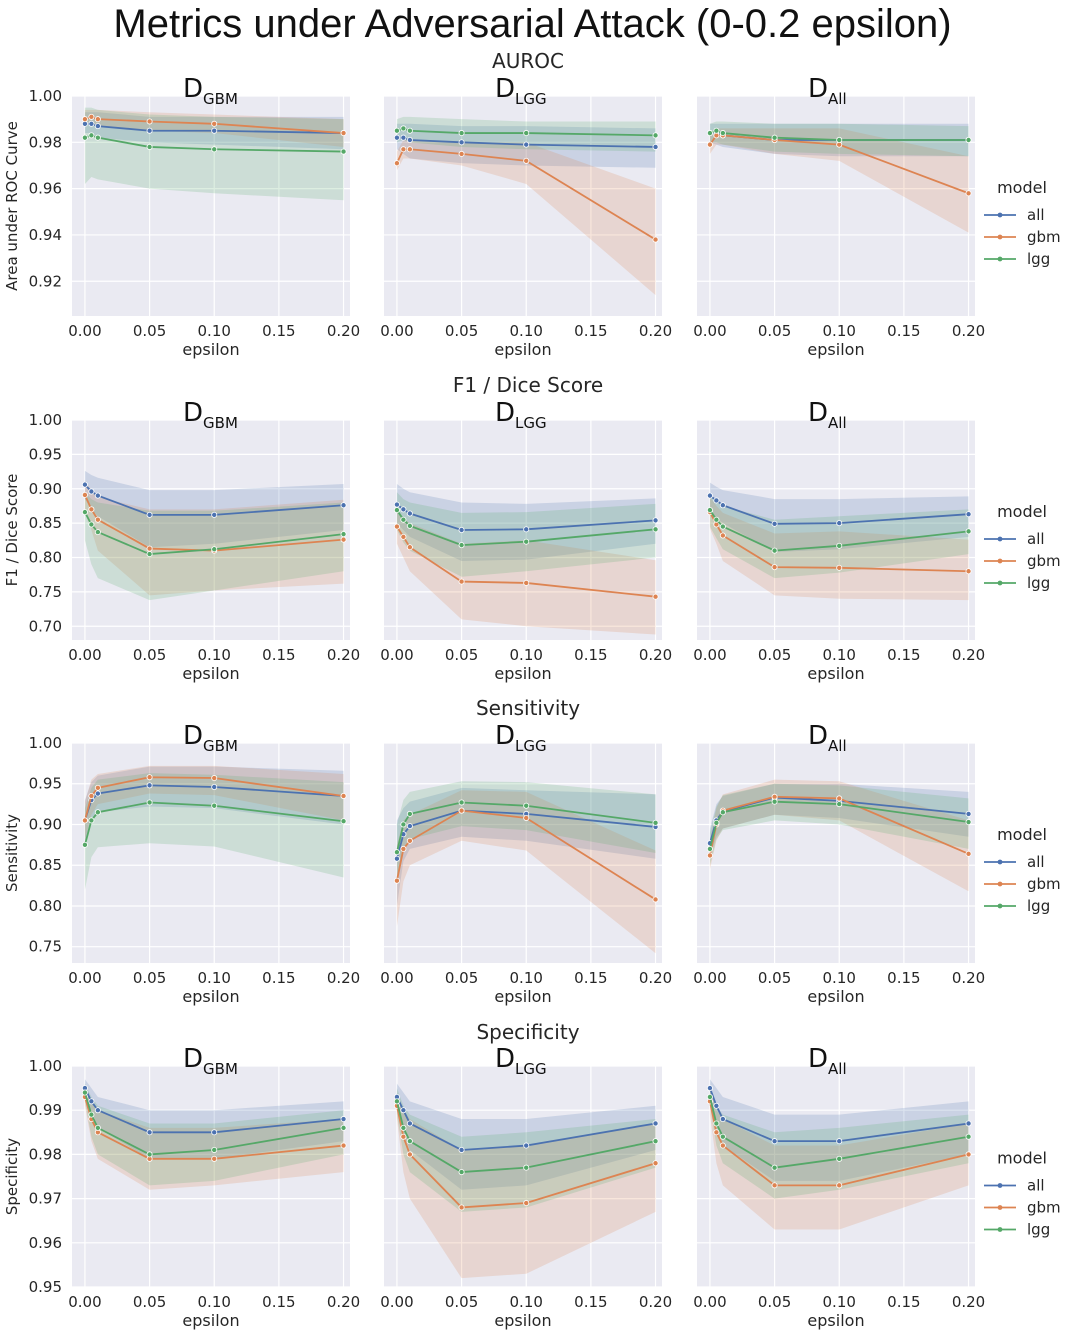  What do you see at coordinates (526, 1157) in the screenshot?
I see `series-line-gbm` at bounding box center [526, 1157].